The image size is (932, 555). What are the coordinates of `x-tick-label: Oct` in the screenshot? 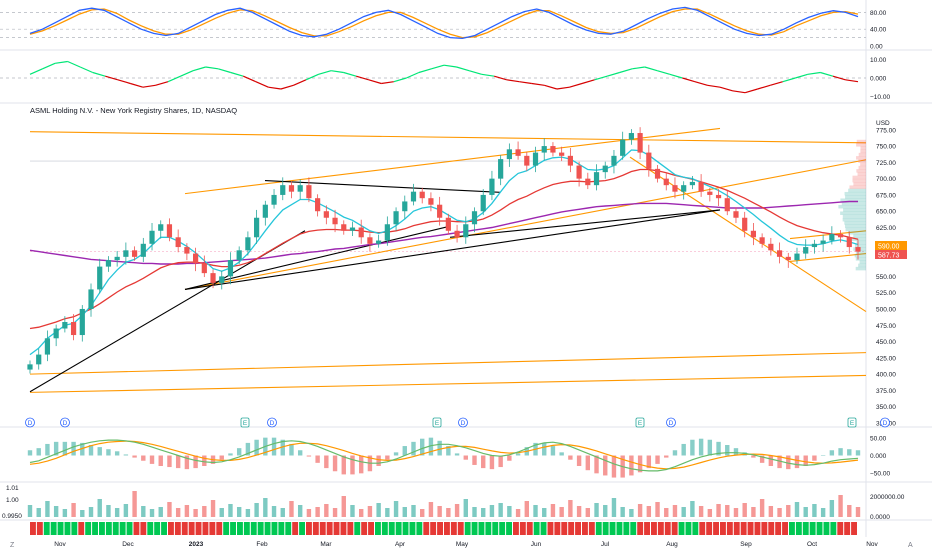 It's located at (812, 544).